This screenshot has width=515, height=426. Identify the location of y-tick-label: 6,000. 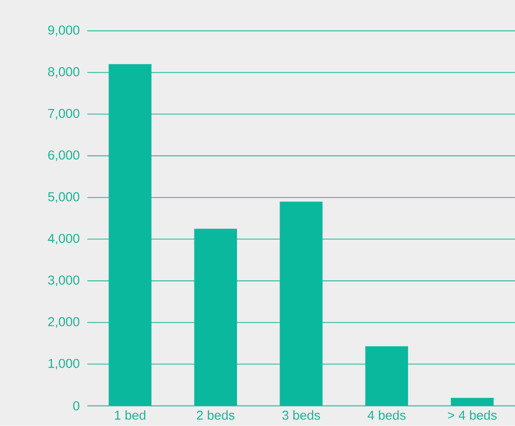
(64, 156).